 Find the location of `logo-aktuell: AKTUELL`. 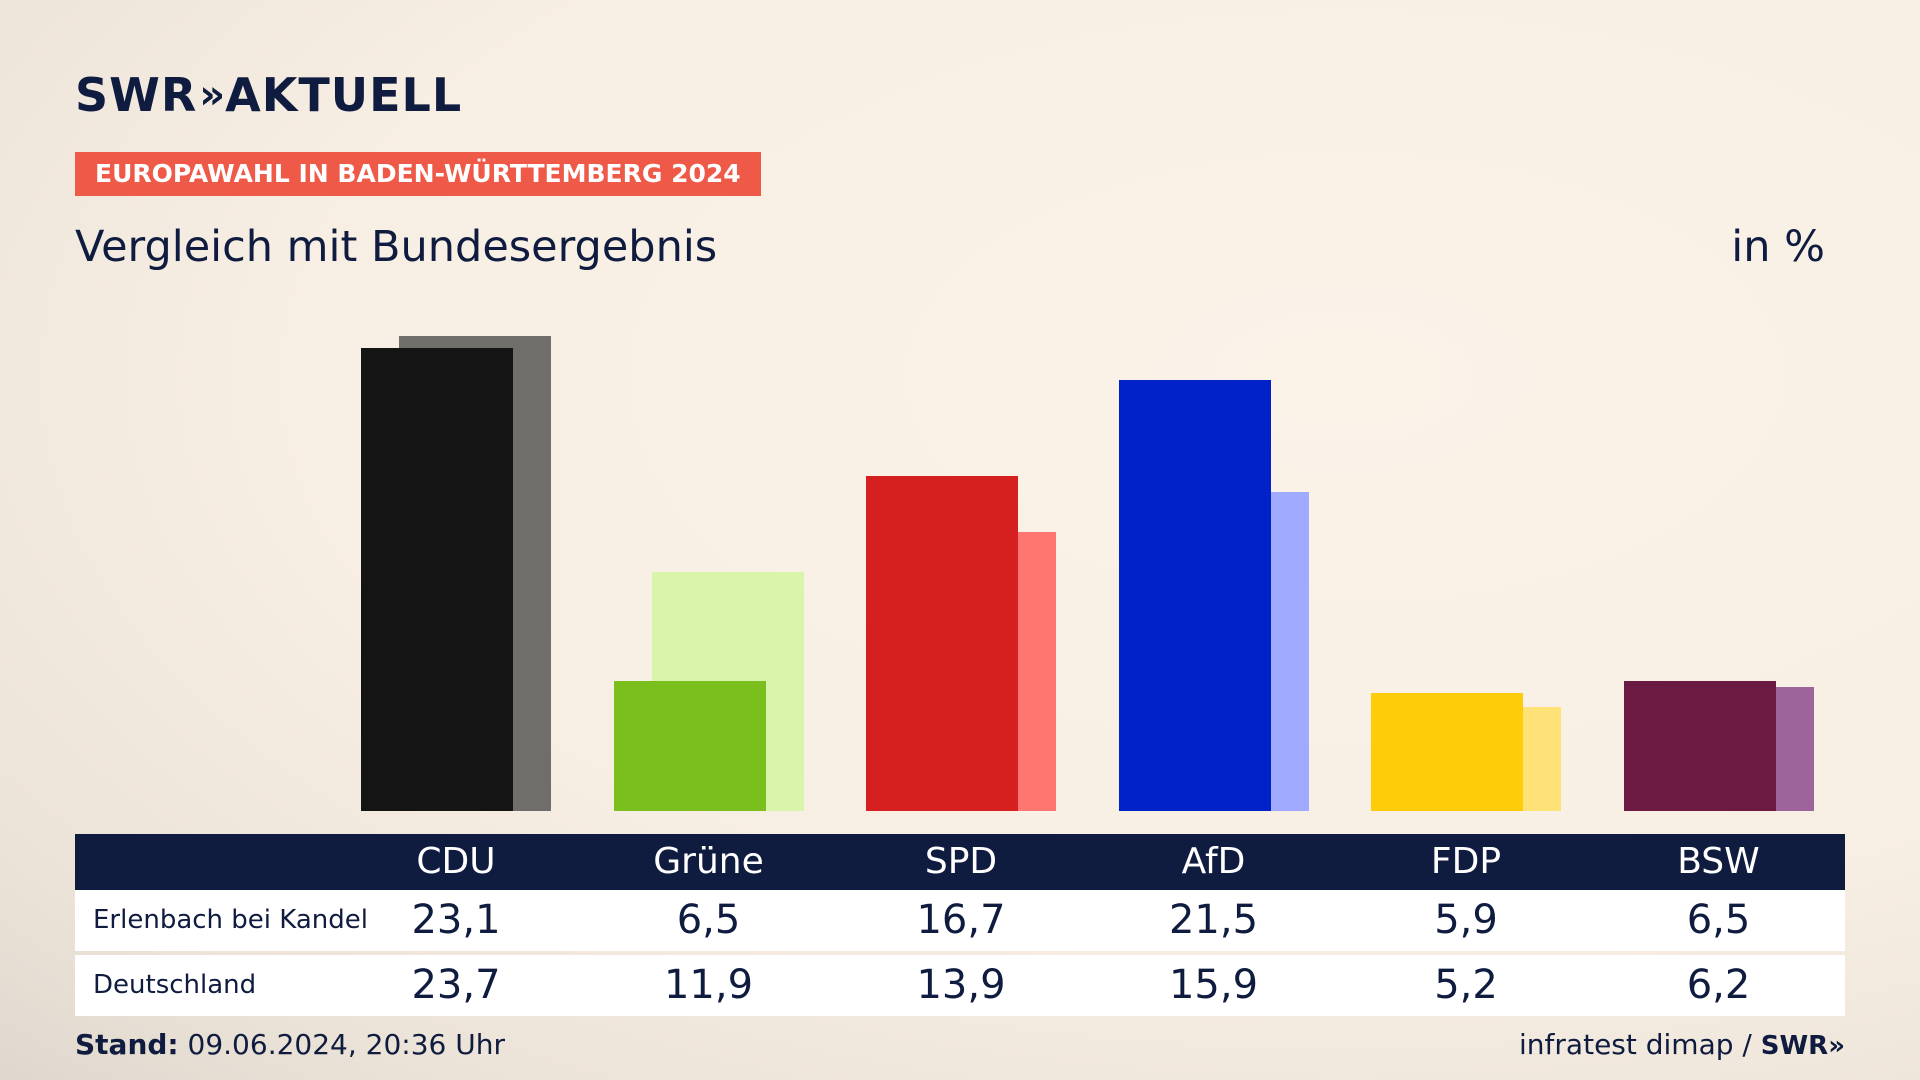

logo-aktuell: AKTUELL is located at coordinates (344, 95).